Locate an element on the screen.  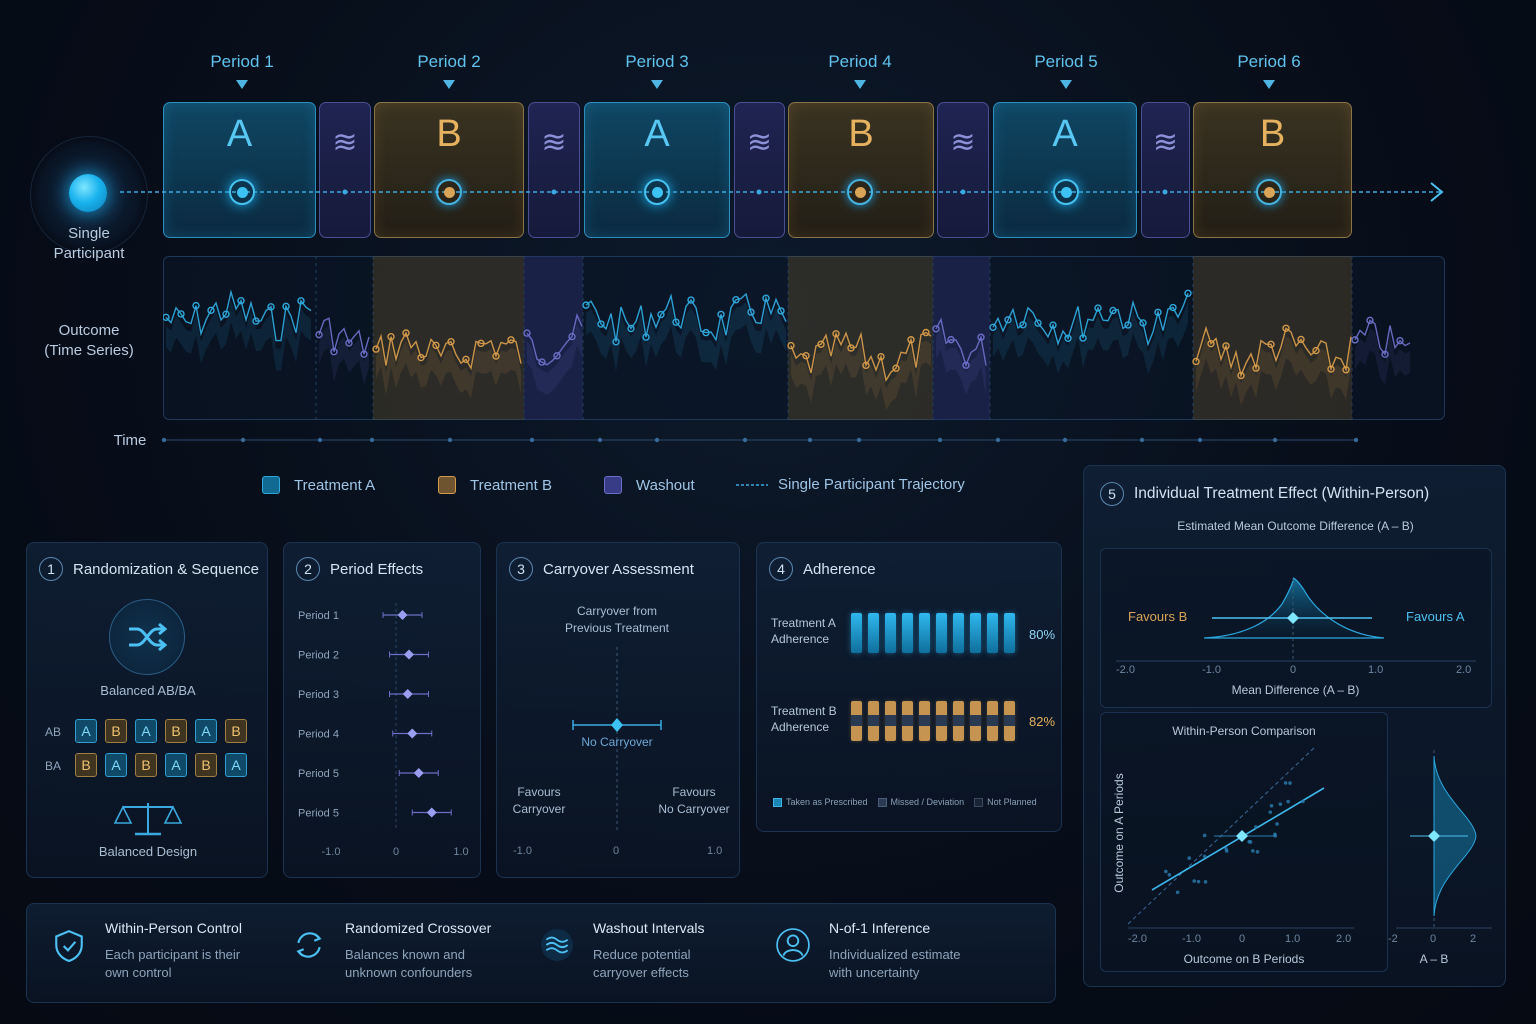
outcome-chart-frame is located at coordinates (804, 338).